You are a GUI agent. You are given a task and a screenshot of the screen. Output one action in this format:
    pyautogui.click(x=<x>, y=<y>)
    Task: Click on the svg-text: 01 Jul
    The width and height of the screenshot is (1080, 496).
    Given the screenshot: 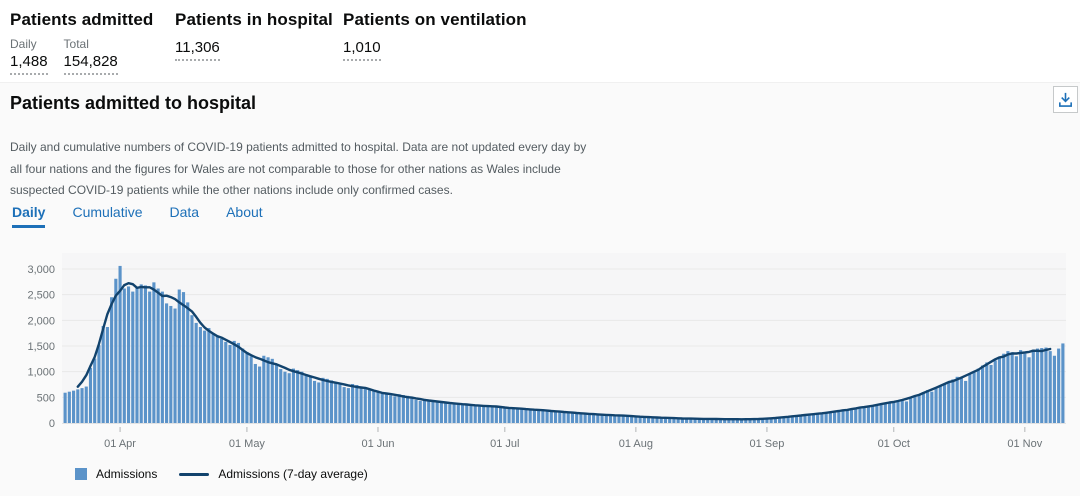 What is the action you would take?
    pyautogui.click(x=504, y=444)
    